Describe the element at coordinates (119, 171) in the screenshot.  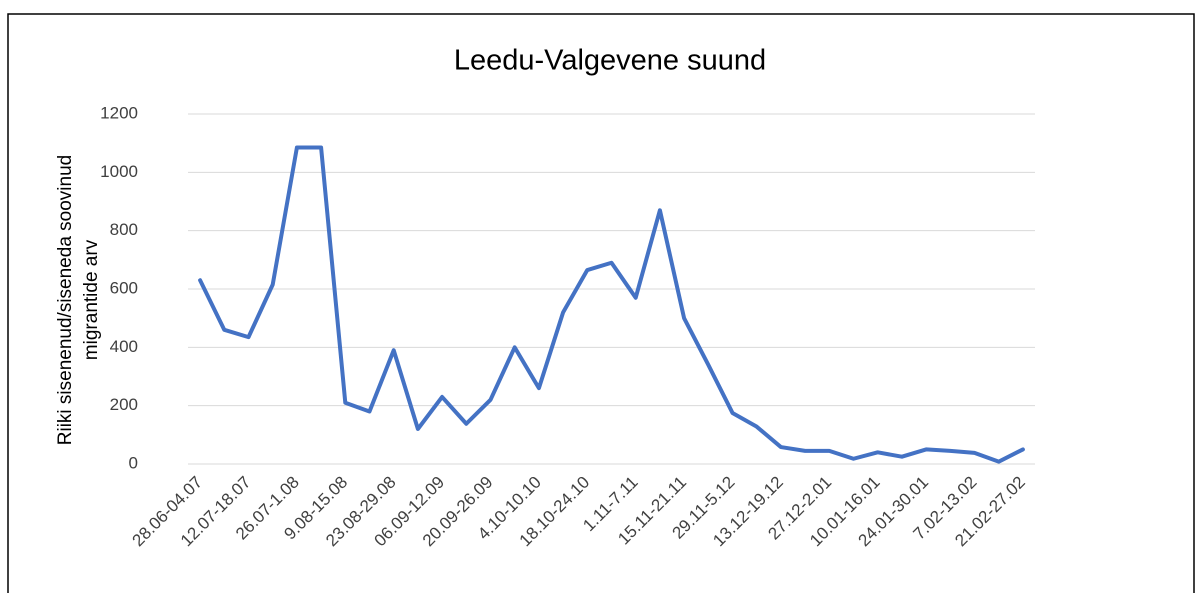
I see `y-tick-label: 1000` at that location.